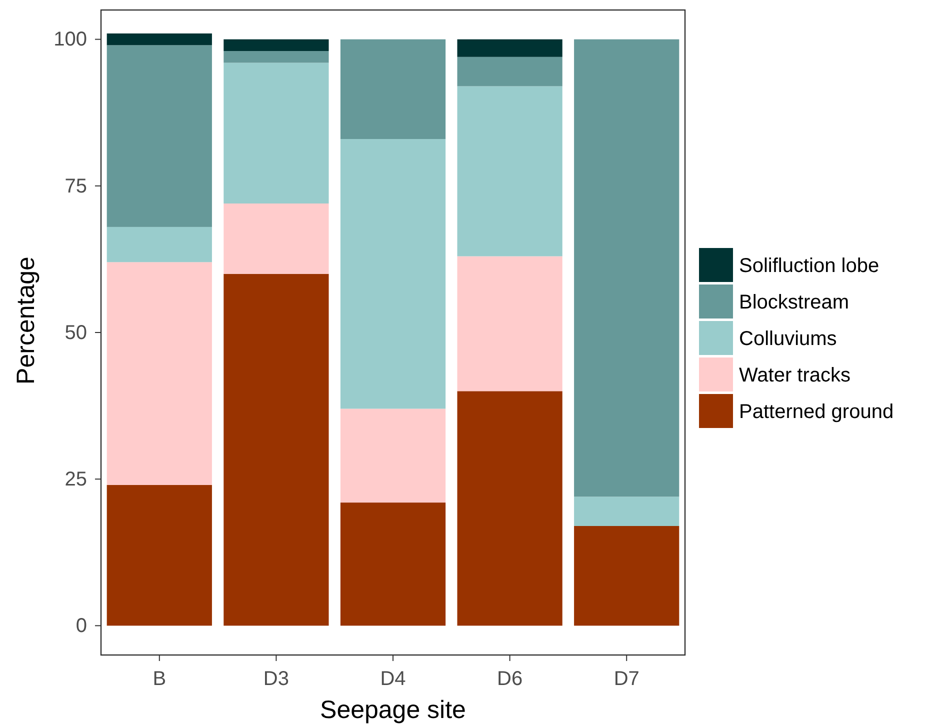 The width and height of the screenshot is (926, 724). Describe the element at coordinates (75, 186) in the screenshot. I see `y-tick-label: 75` at that location.